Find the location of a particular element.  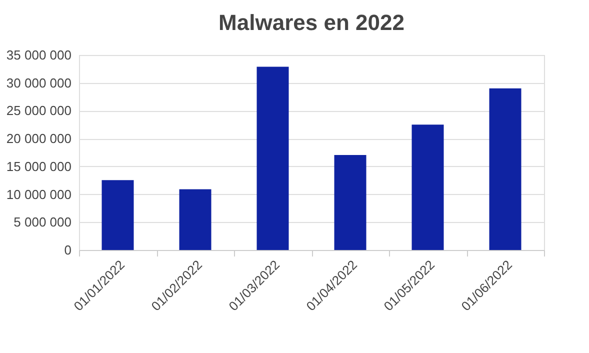

chart-title: Malwares en 2022 is located at coordinates (311, 22).